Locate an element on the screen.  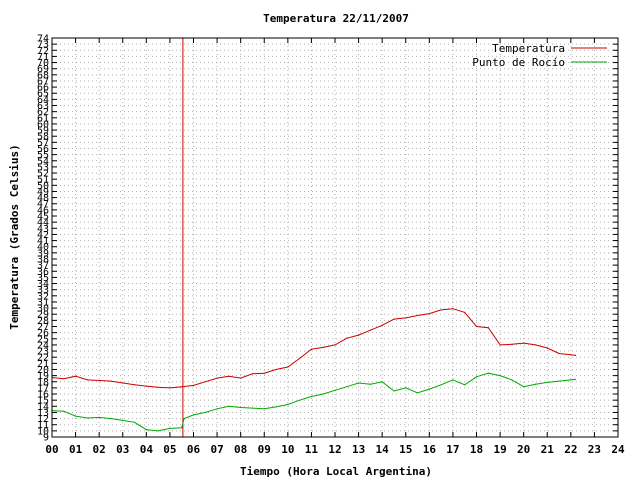
x-tick-label: 06 is located at coordinates (194, 449).